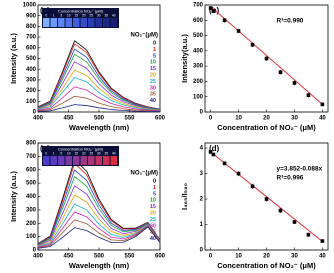 This screenshot has height=273, width=334. What do you see at coordinates (13, 58) in the screenshot?
I see `y-axis-label: Intensity (a.u.)` at bounding box center [13, 58].